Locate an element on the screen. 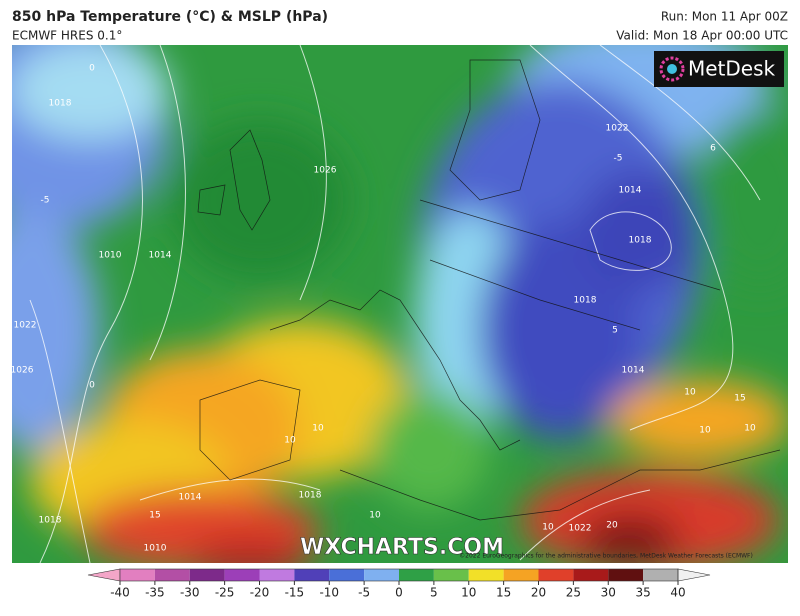 The image size is (800, 616). colorbar-tick-label: 30 is located at coordinates (608, 593).